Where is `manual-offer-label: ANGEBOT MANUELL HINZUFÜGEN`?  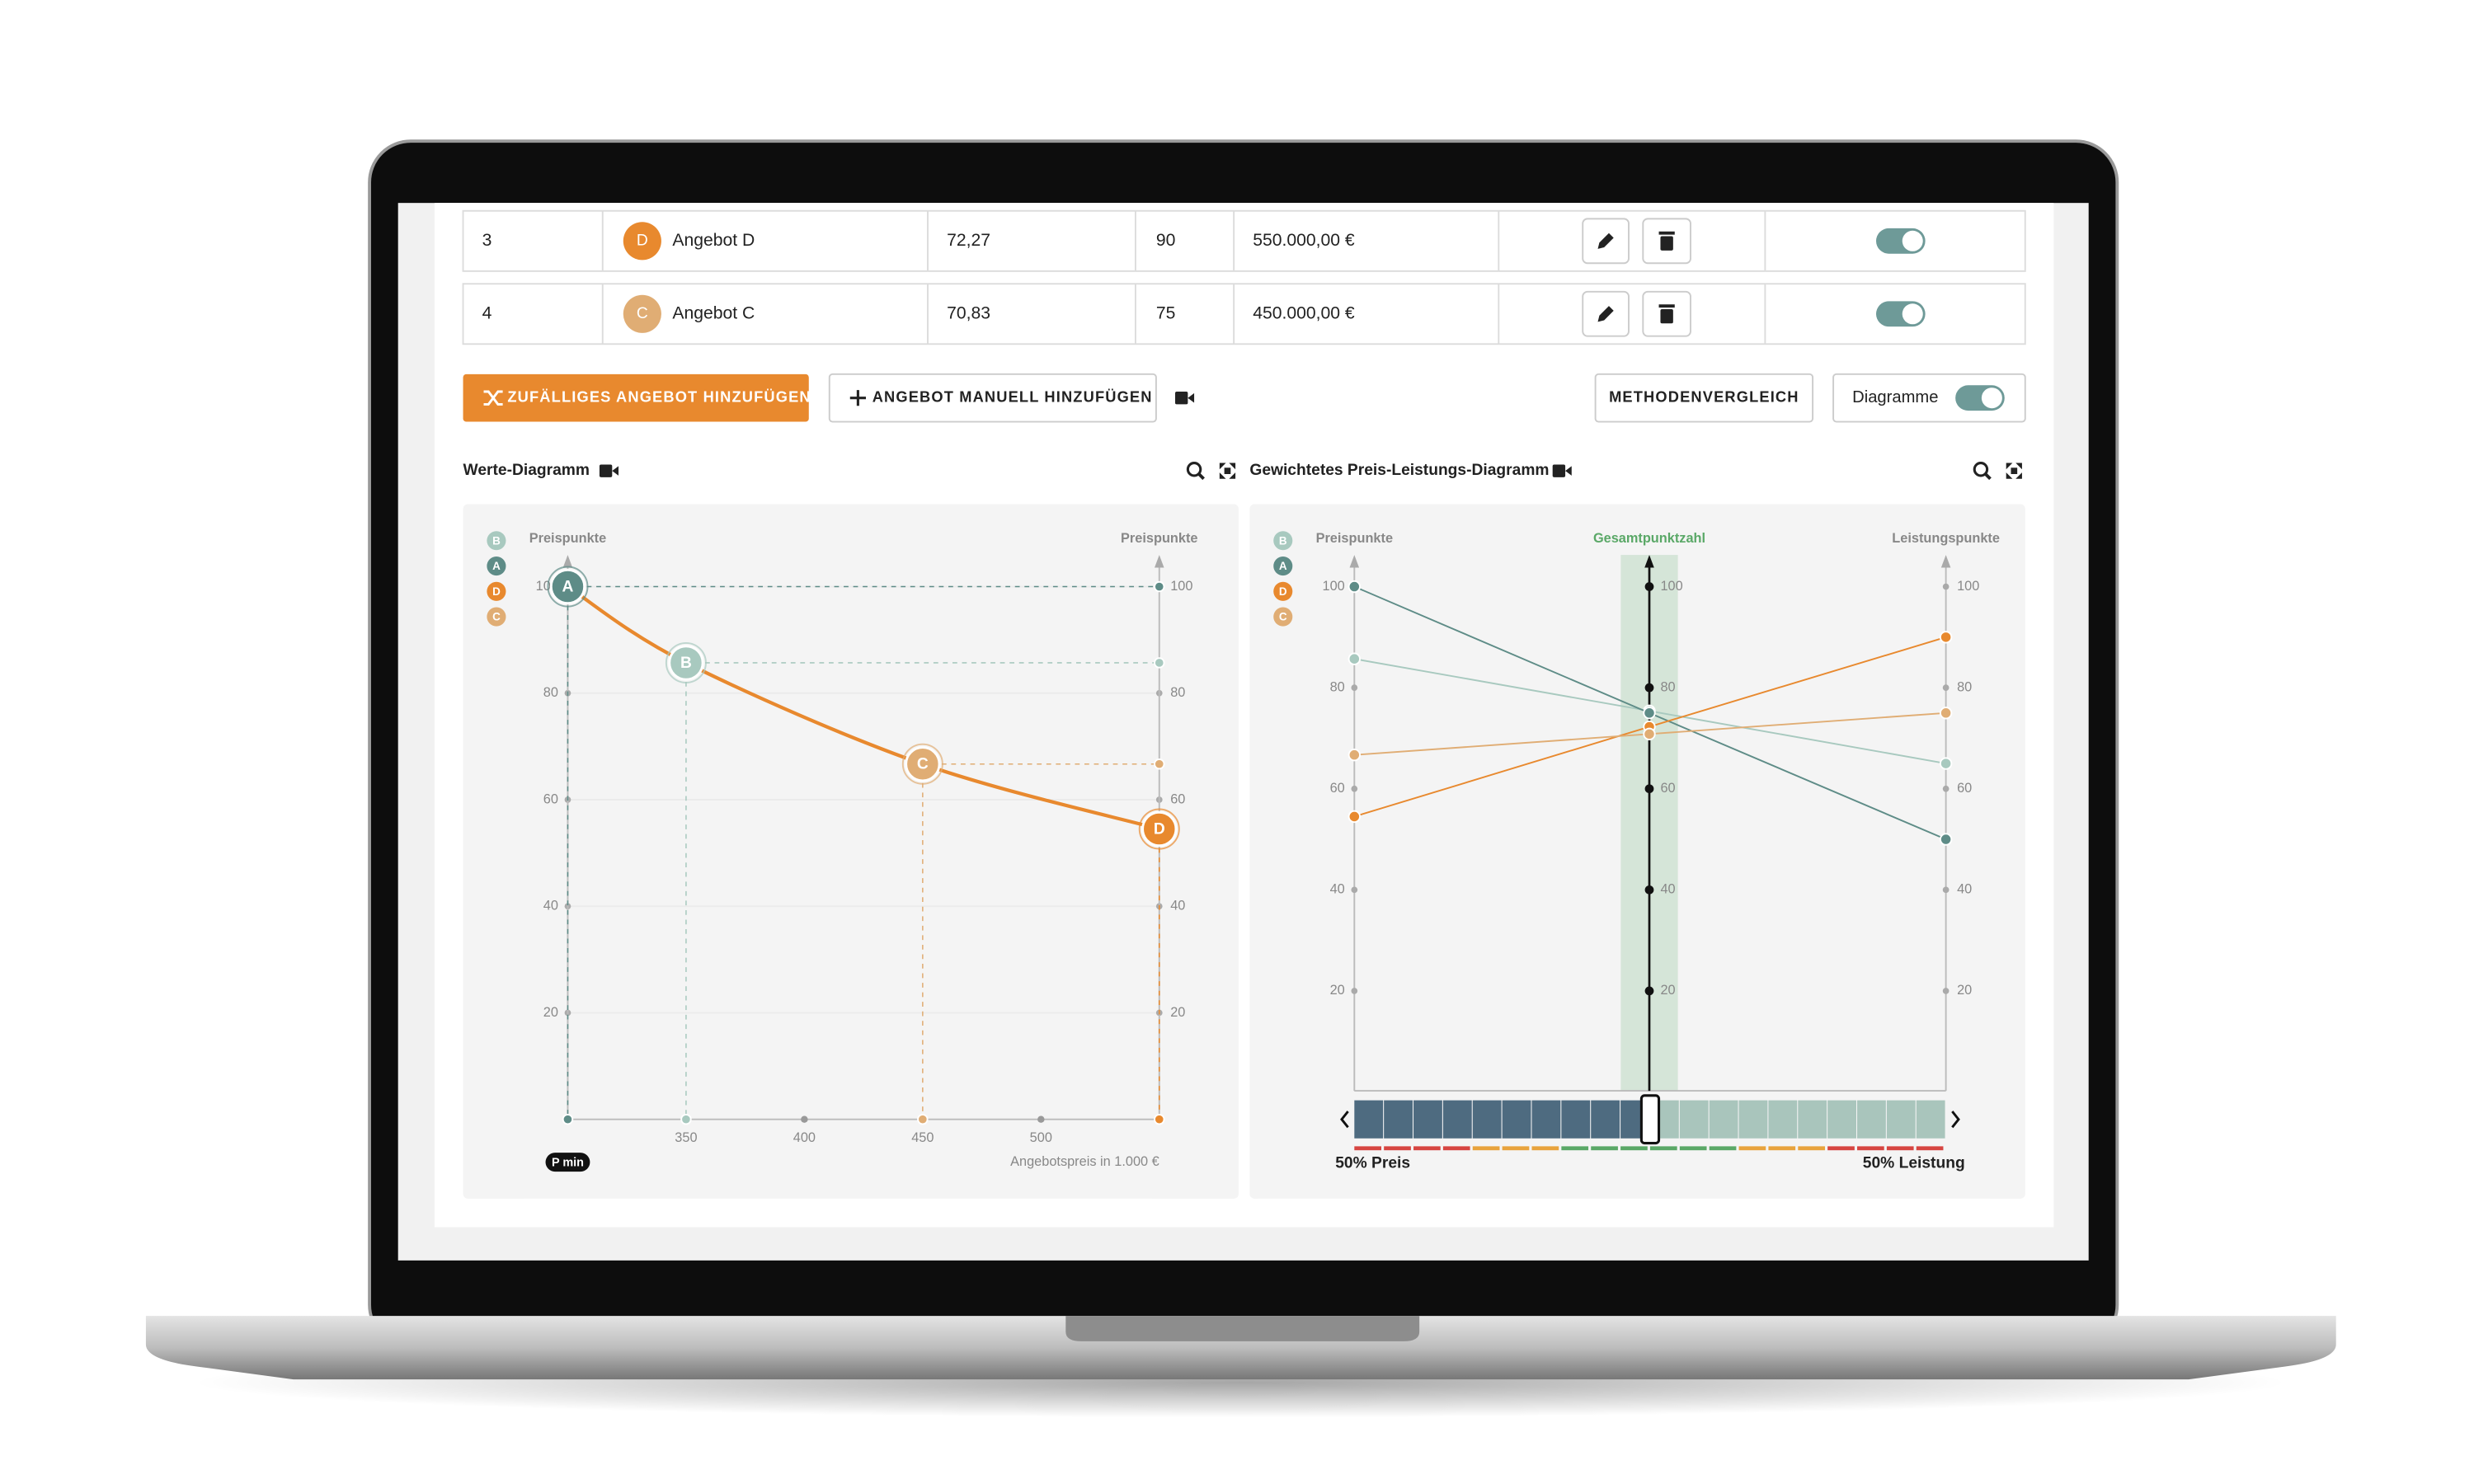 manual-offer-label: ANGEBOT MANUELL HINZUFÜGEN is located at coordinates (1012, 397).